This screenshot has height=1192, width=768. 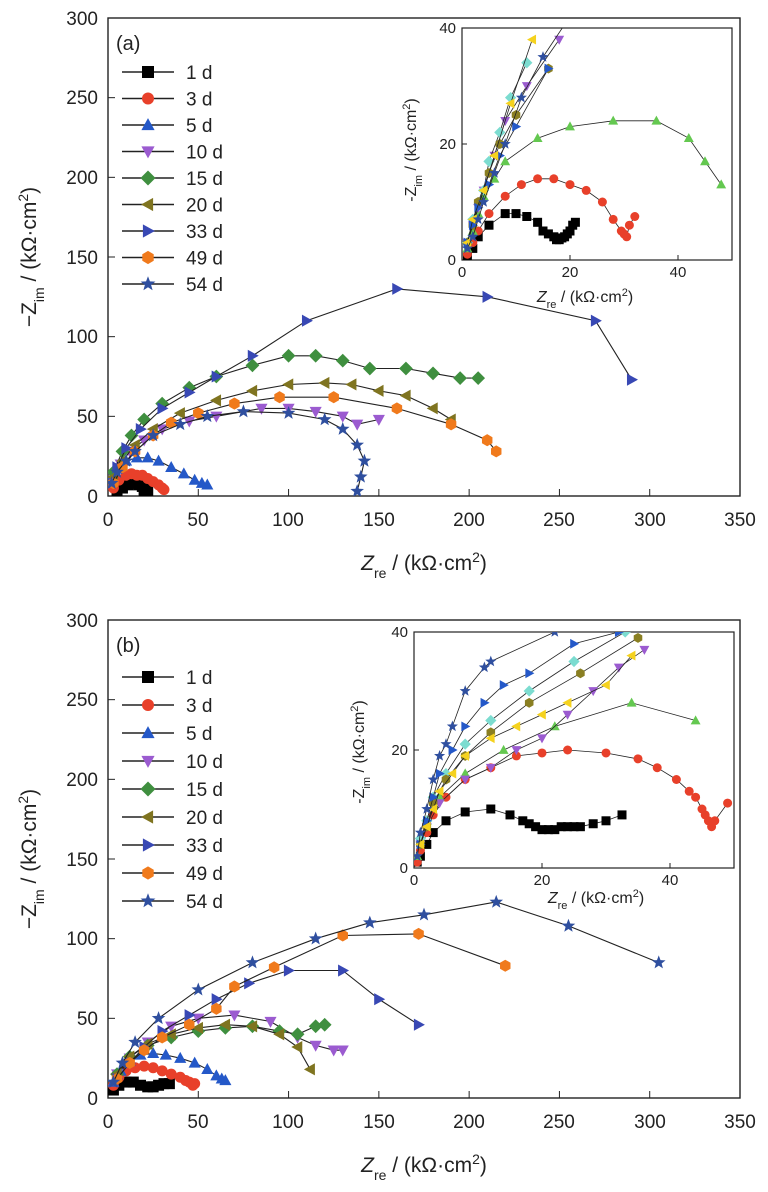 I want to click on panel-b-legend-marker-5d, so click(x=148, y=732).